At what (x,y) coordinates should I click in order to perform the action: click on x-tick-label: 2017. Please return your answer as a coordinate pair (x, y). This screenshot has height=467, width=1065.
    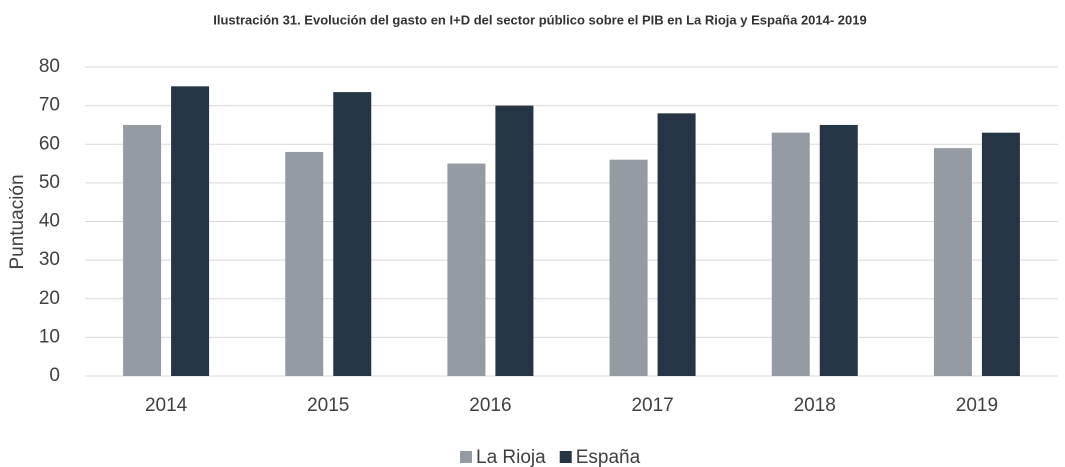
    Looking at the image, I should click on (652, 405).